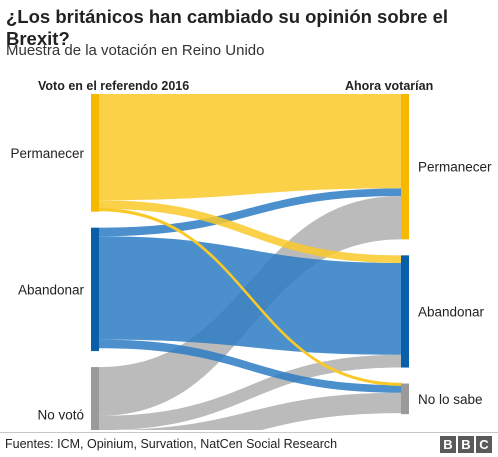 The height and width of the screenshot is (457, 498). I want to click on flow-aban-to-nols, so click(250, 366).